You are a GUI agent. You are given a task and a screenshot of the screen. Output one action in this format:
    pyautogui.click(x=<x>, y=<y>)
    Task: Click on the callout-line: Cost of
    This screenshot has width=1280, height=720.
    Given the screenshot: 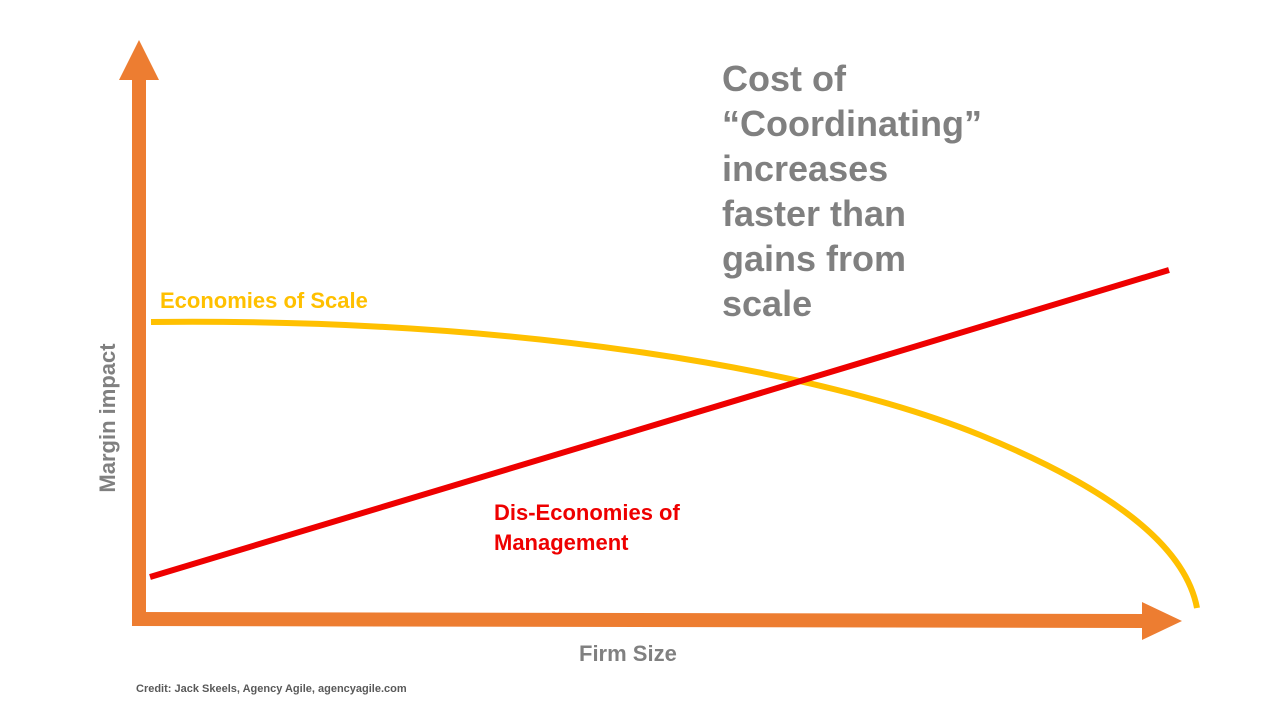 What is the action you would take?
    pyautogui.click(x=784, y=78)
    